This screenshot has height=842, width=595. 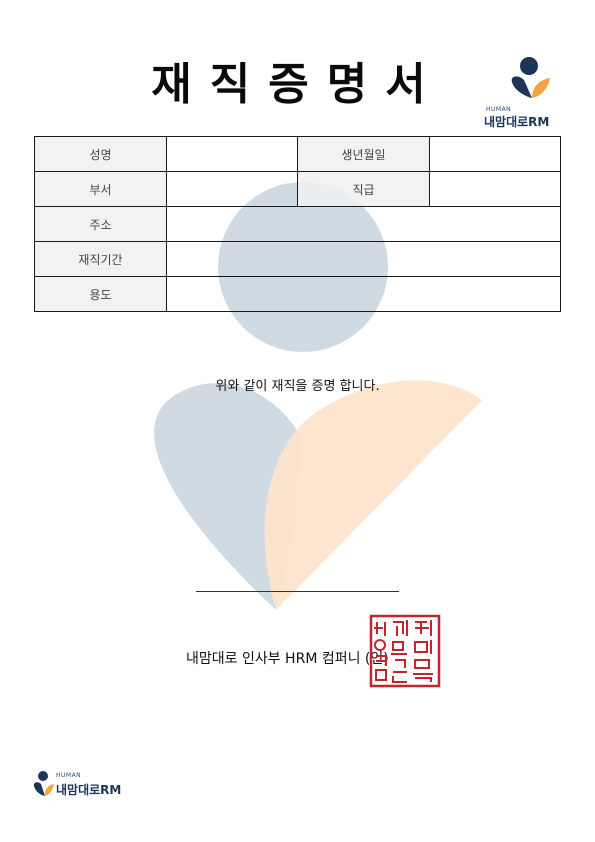 I want to click on position-field, so click(x=495, y=189).